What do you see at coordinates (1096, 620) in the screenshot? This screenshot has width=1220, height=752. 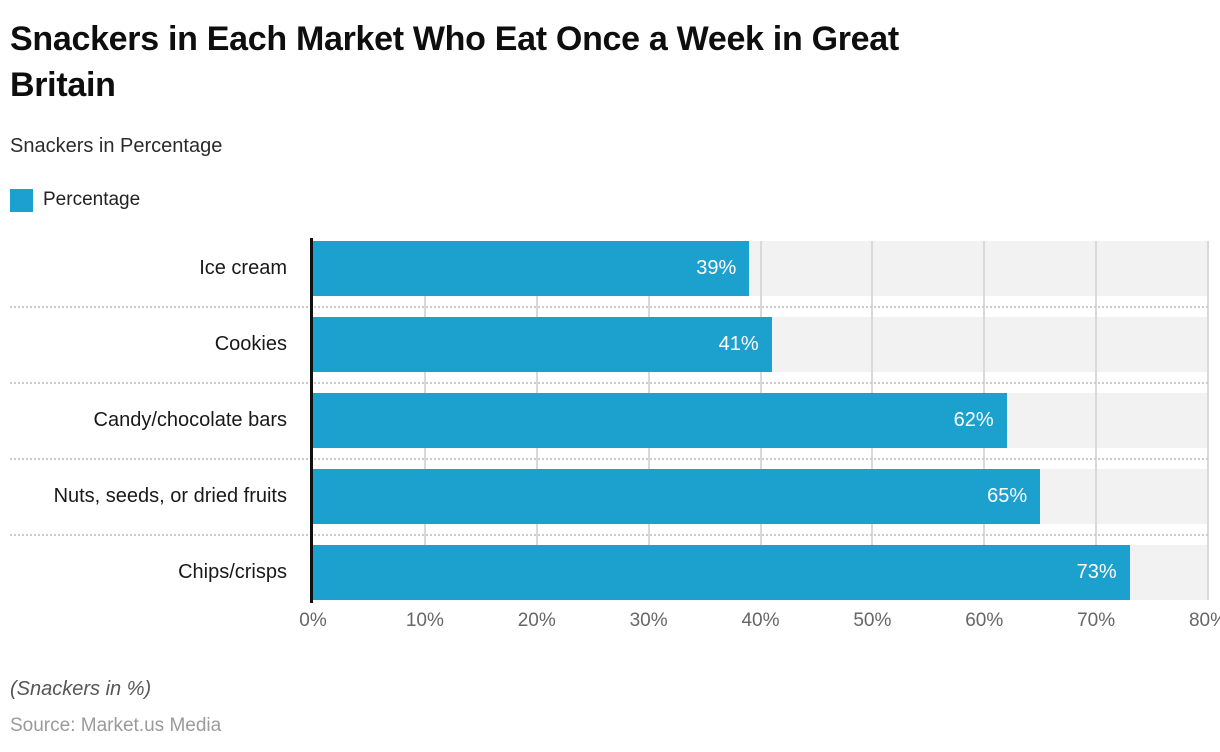 I see `x-axis-tick: 70%` at bounding box center [1096, 620].